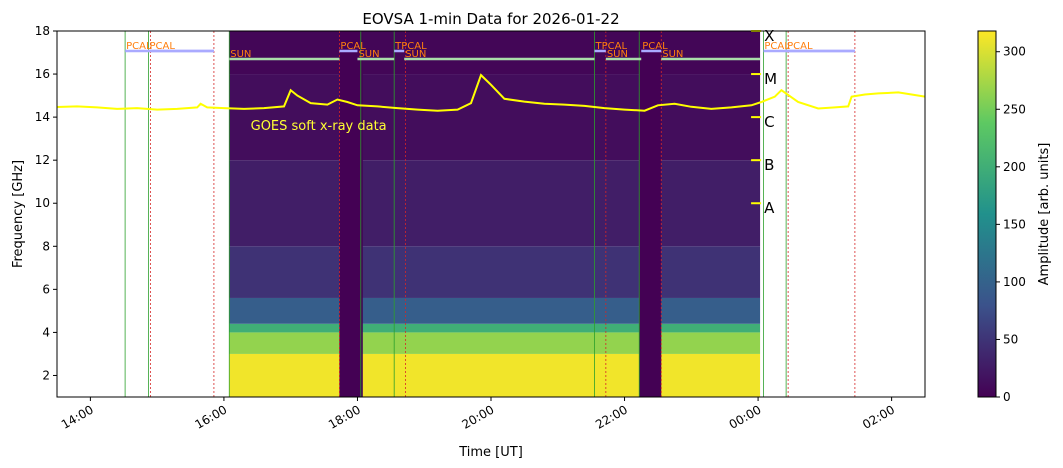  I want to click on x-axis-label: Time [UT], so click(490, 452).